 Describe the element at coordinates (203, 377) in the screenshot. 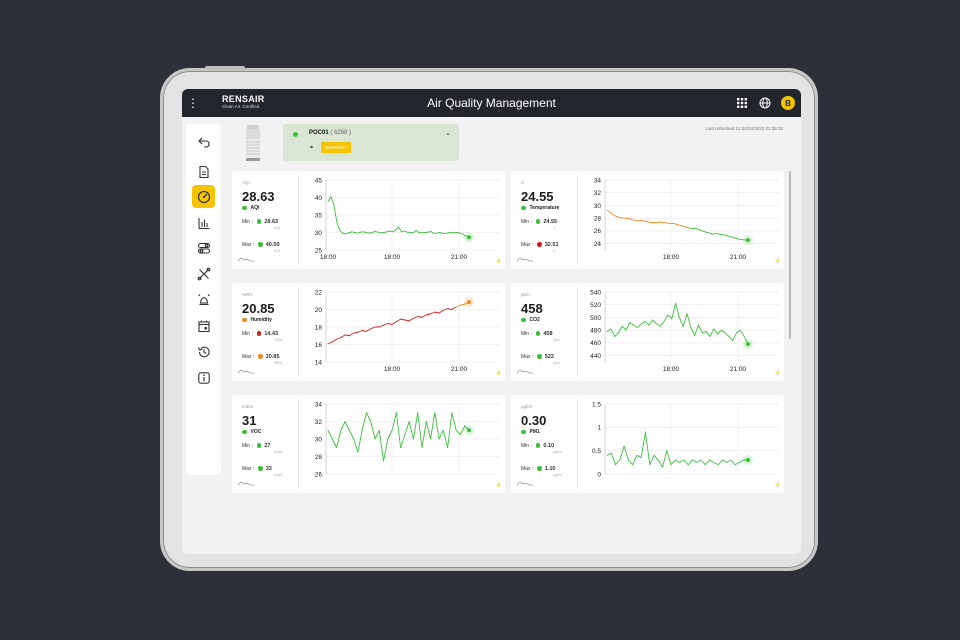

I see `info-icon` at that location.